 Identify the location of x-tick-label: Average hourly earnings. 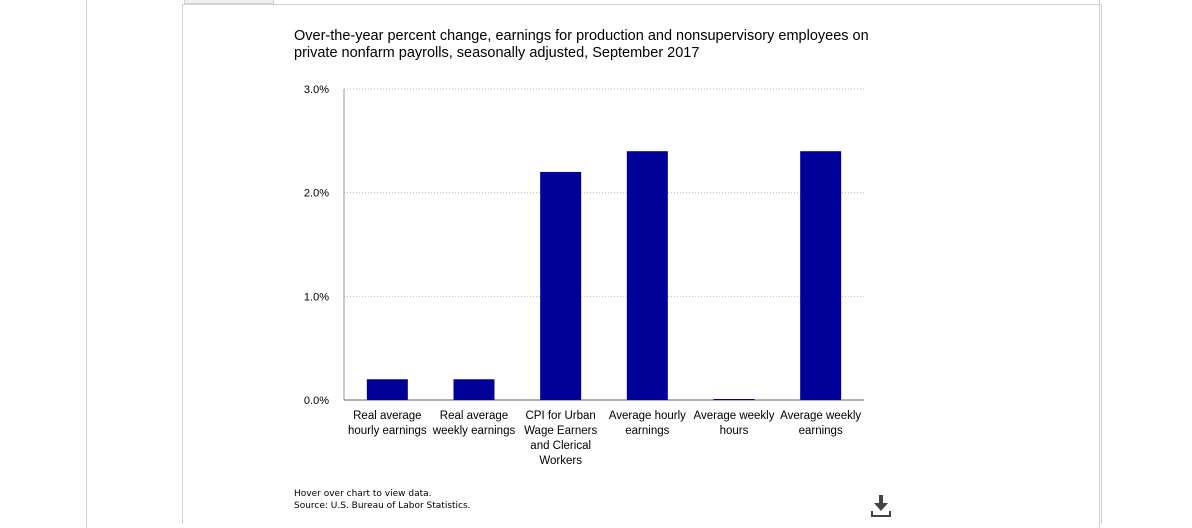
(647, 423).